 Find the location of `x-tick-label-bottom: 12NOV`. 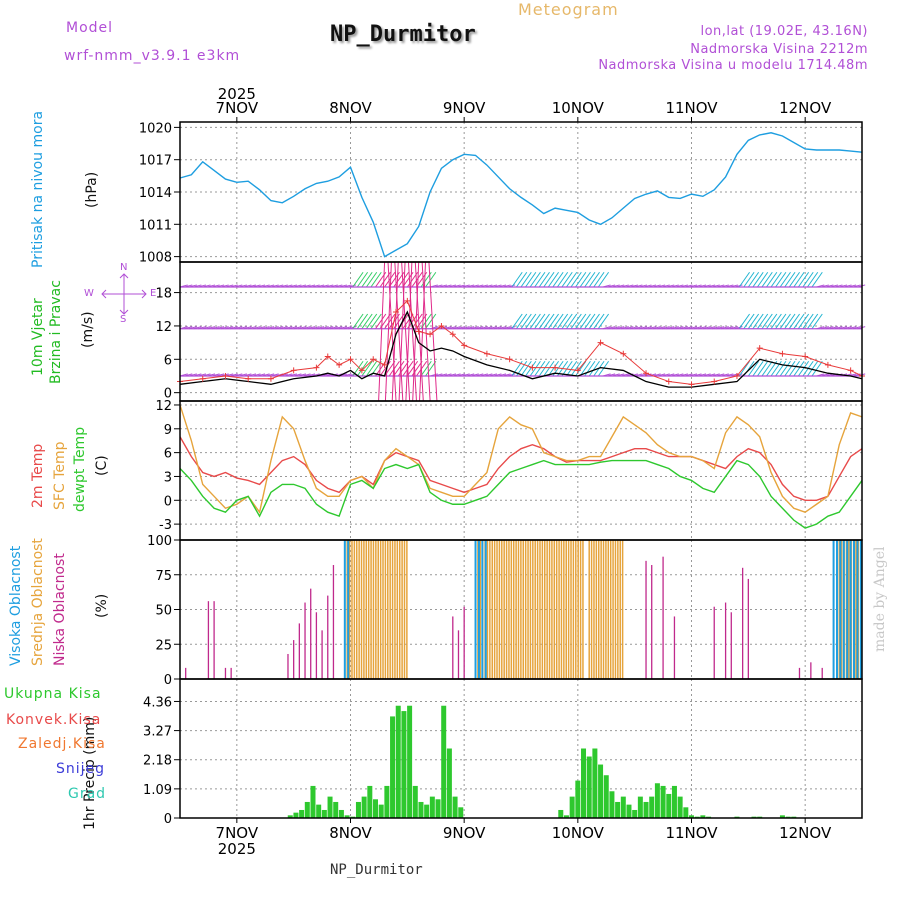

x-tick-label-bottom: 12NOV is located at coordinates (805, 833).